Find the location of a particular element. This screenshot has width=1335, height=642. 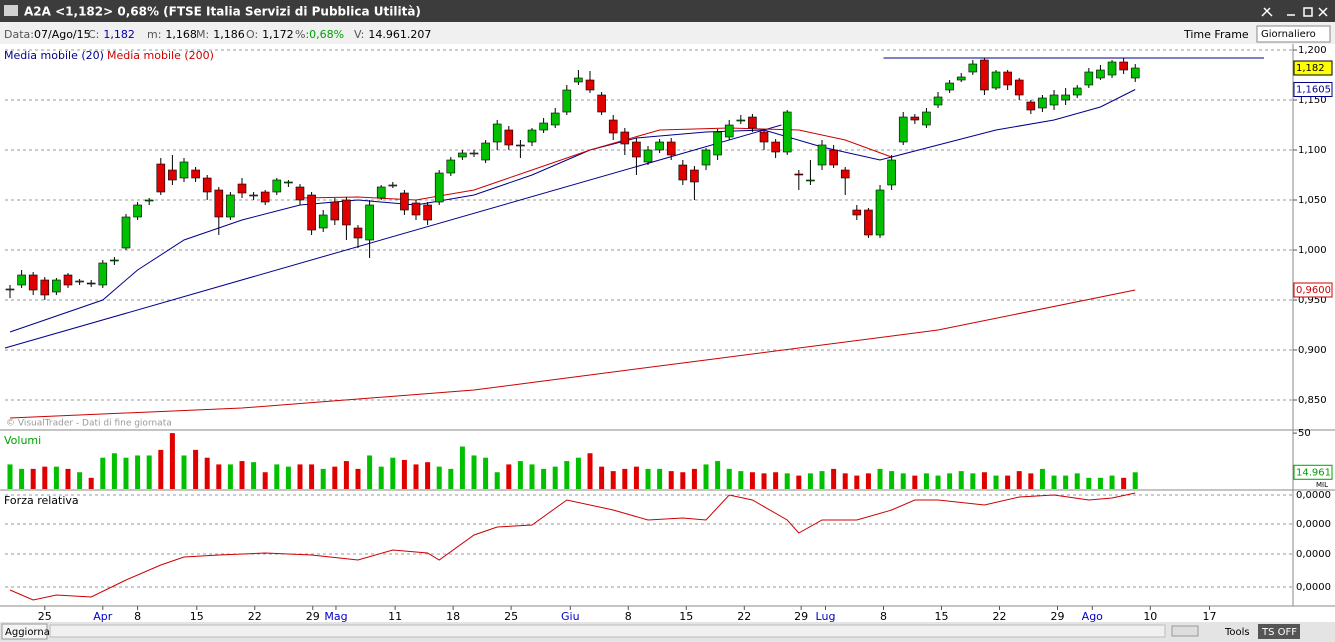

y-tick-label: 50 is located at coordinates (1304, 433).